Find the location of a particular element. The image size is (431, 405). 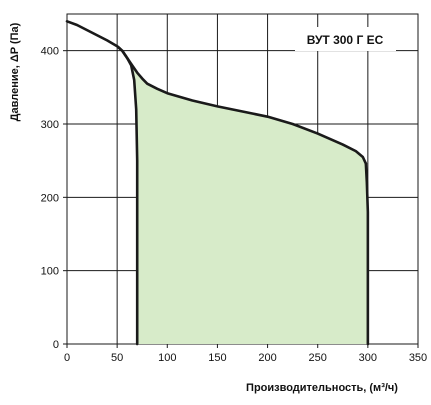

y-tick-label-200: 200 is located at coordinates (50, 198).